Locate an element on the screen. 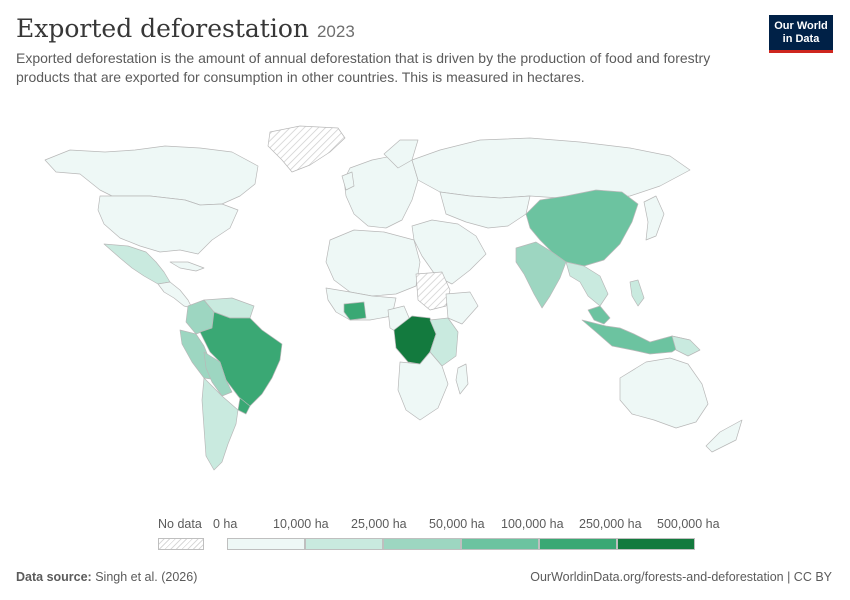 Image resolution: width=850 pixels, height=600 pixels. logo-line-2: in Data is located at coordinates (801, 39).